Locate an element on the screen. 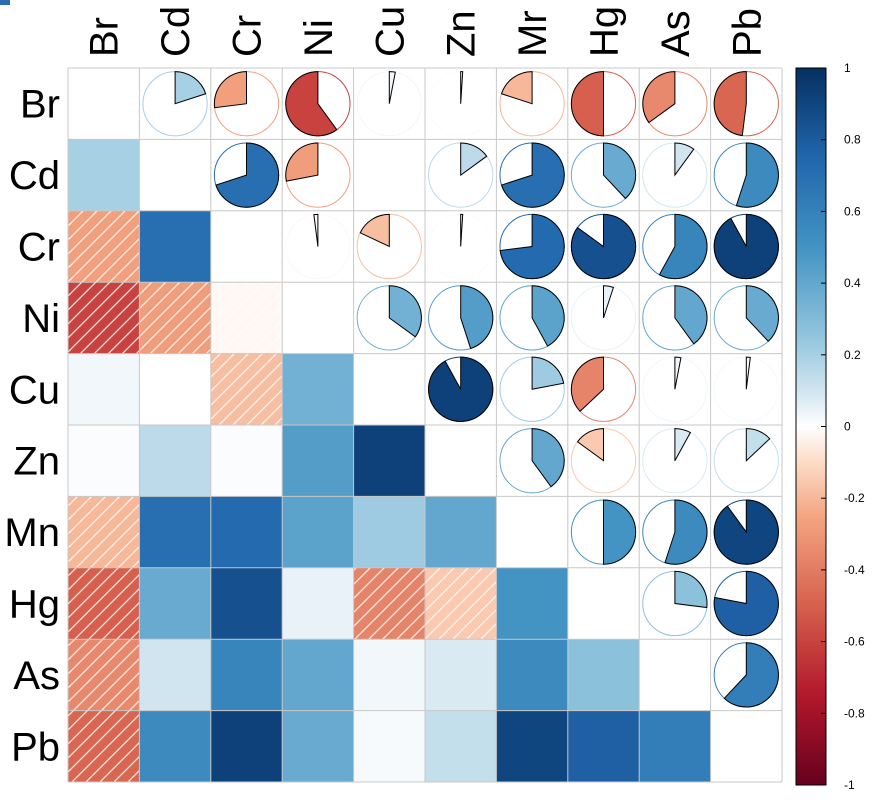 The width and height of the screenshot is (890, 804). cell-zn-br-square is located at coordinates (104, 461).